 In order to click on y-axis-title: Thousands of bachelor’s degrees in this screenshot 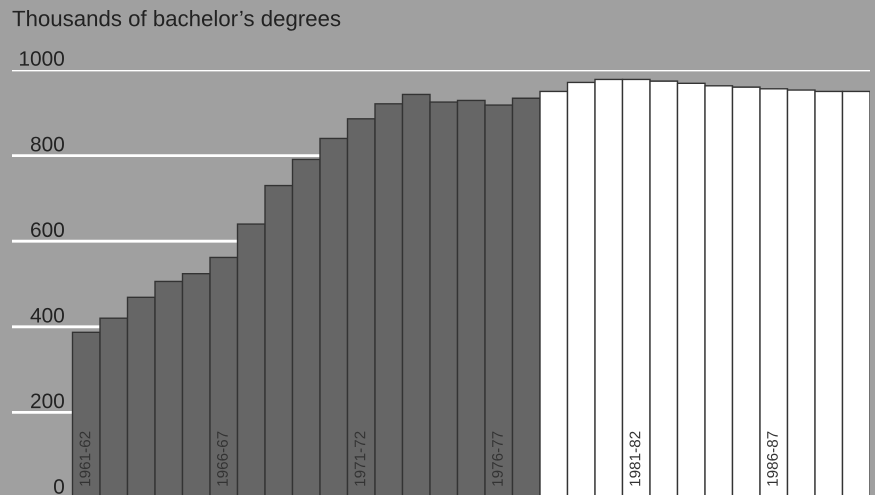, I will do `click(176, 20)`.